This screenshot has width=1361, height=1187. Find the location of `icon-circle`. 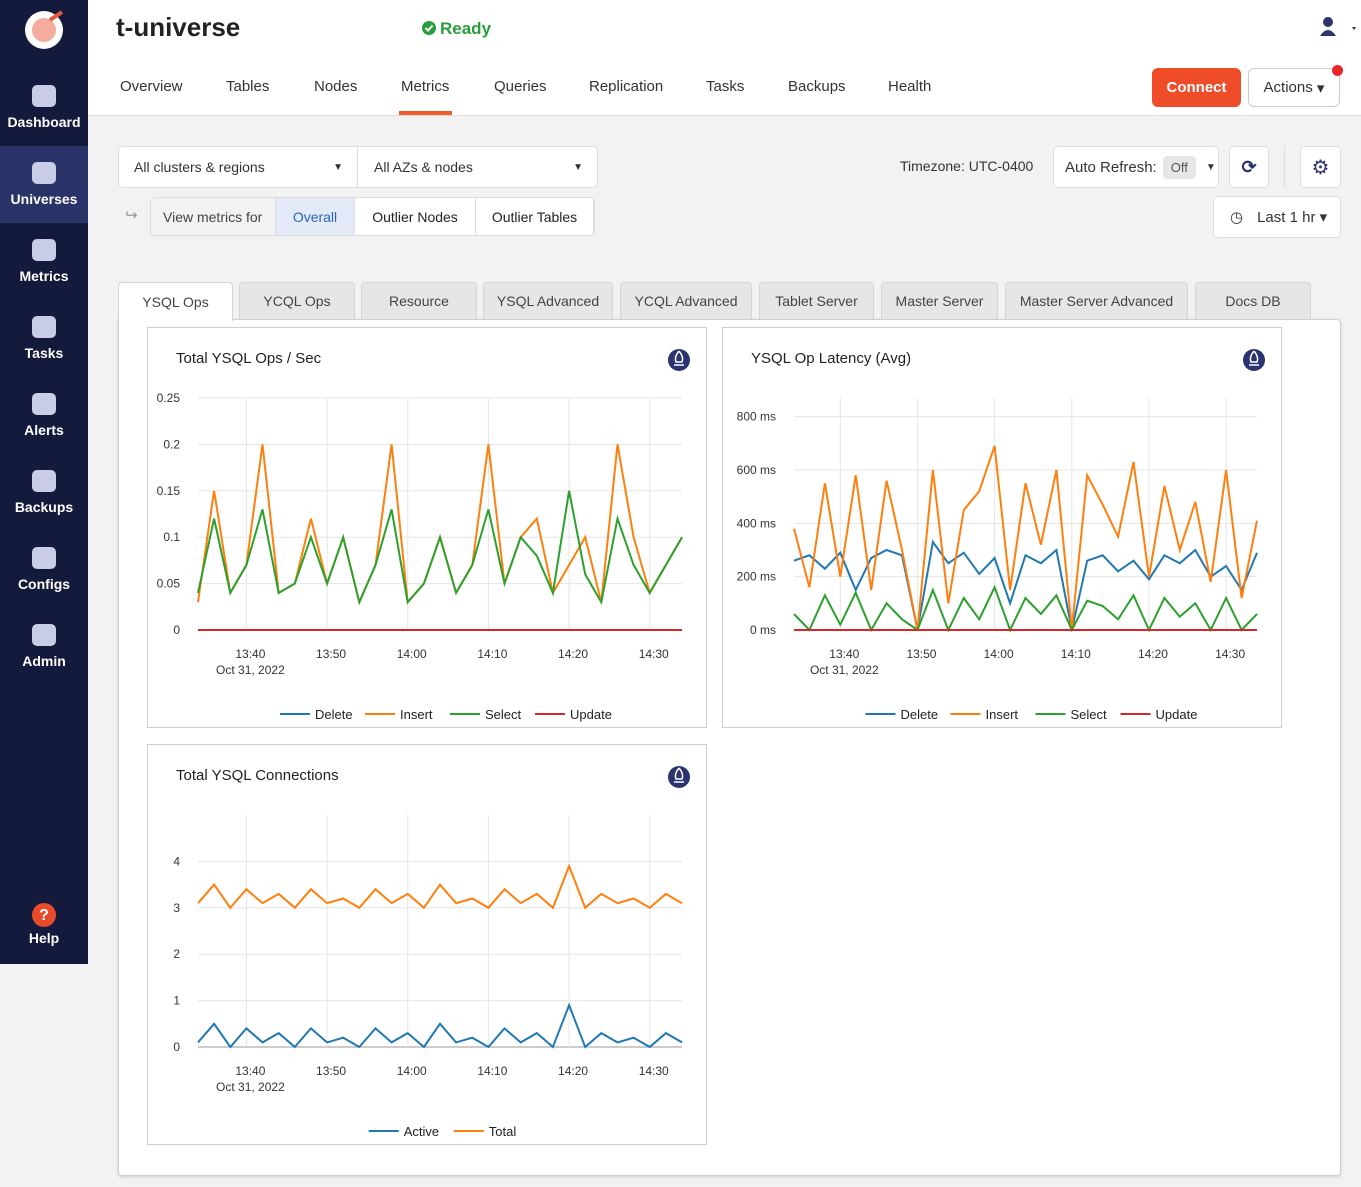

icon-circle is located at coordinates (679, 360).